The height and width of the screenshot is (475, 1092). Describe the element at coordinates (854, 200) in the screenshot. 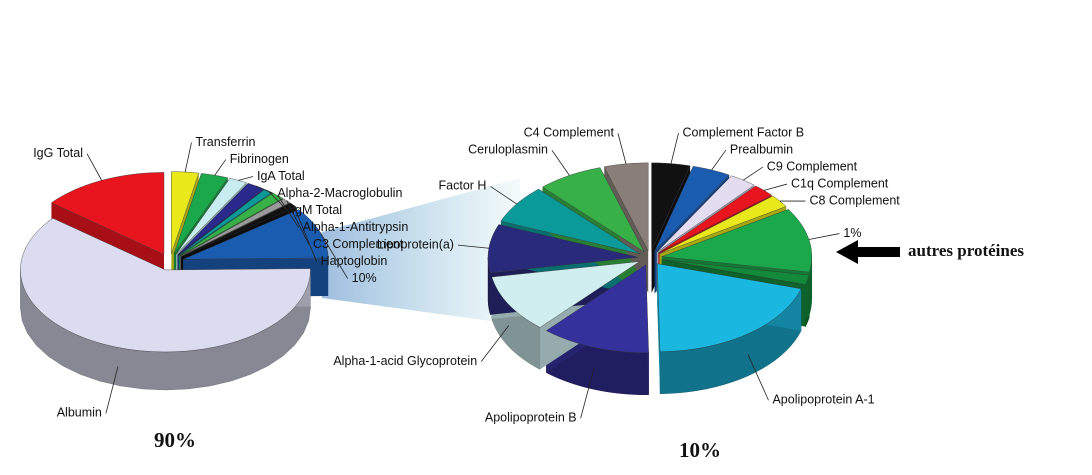

I see `slice-label: C8 Complement` at that location.